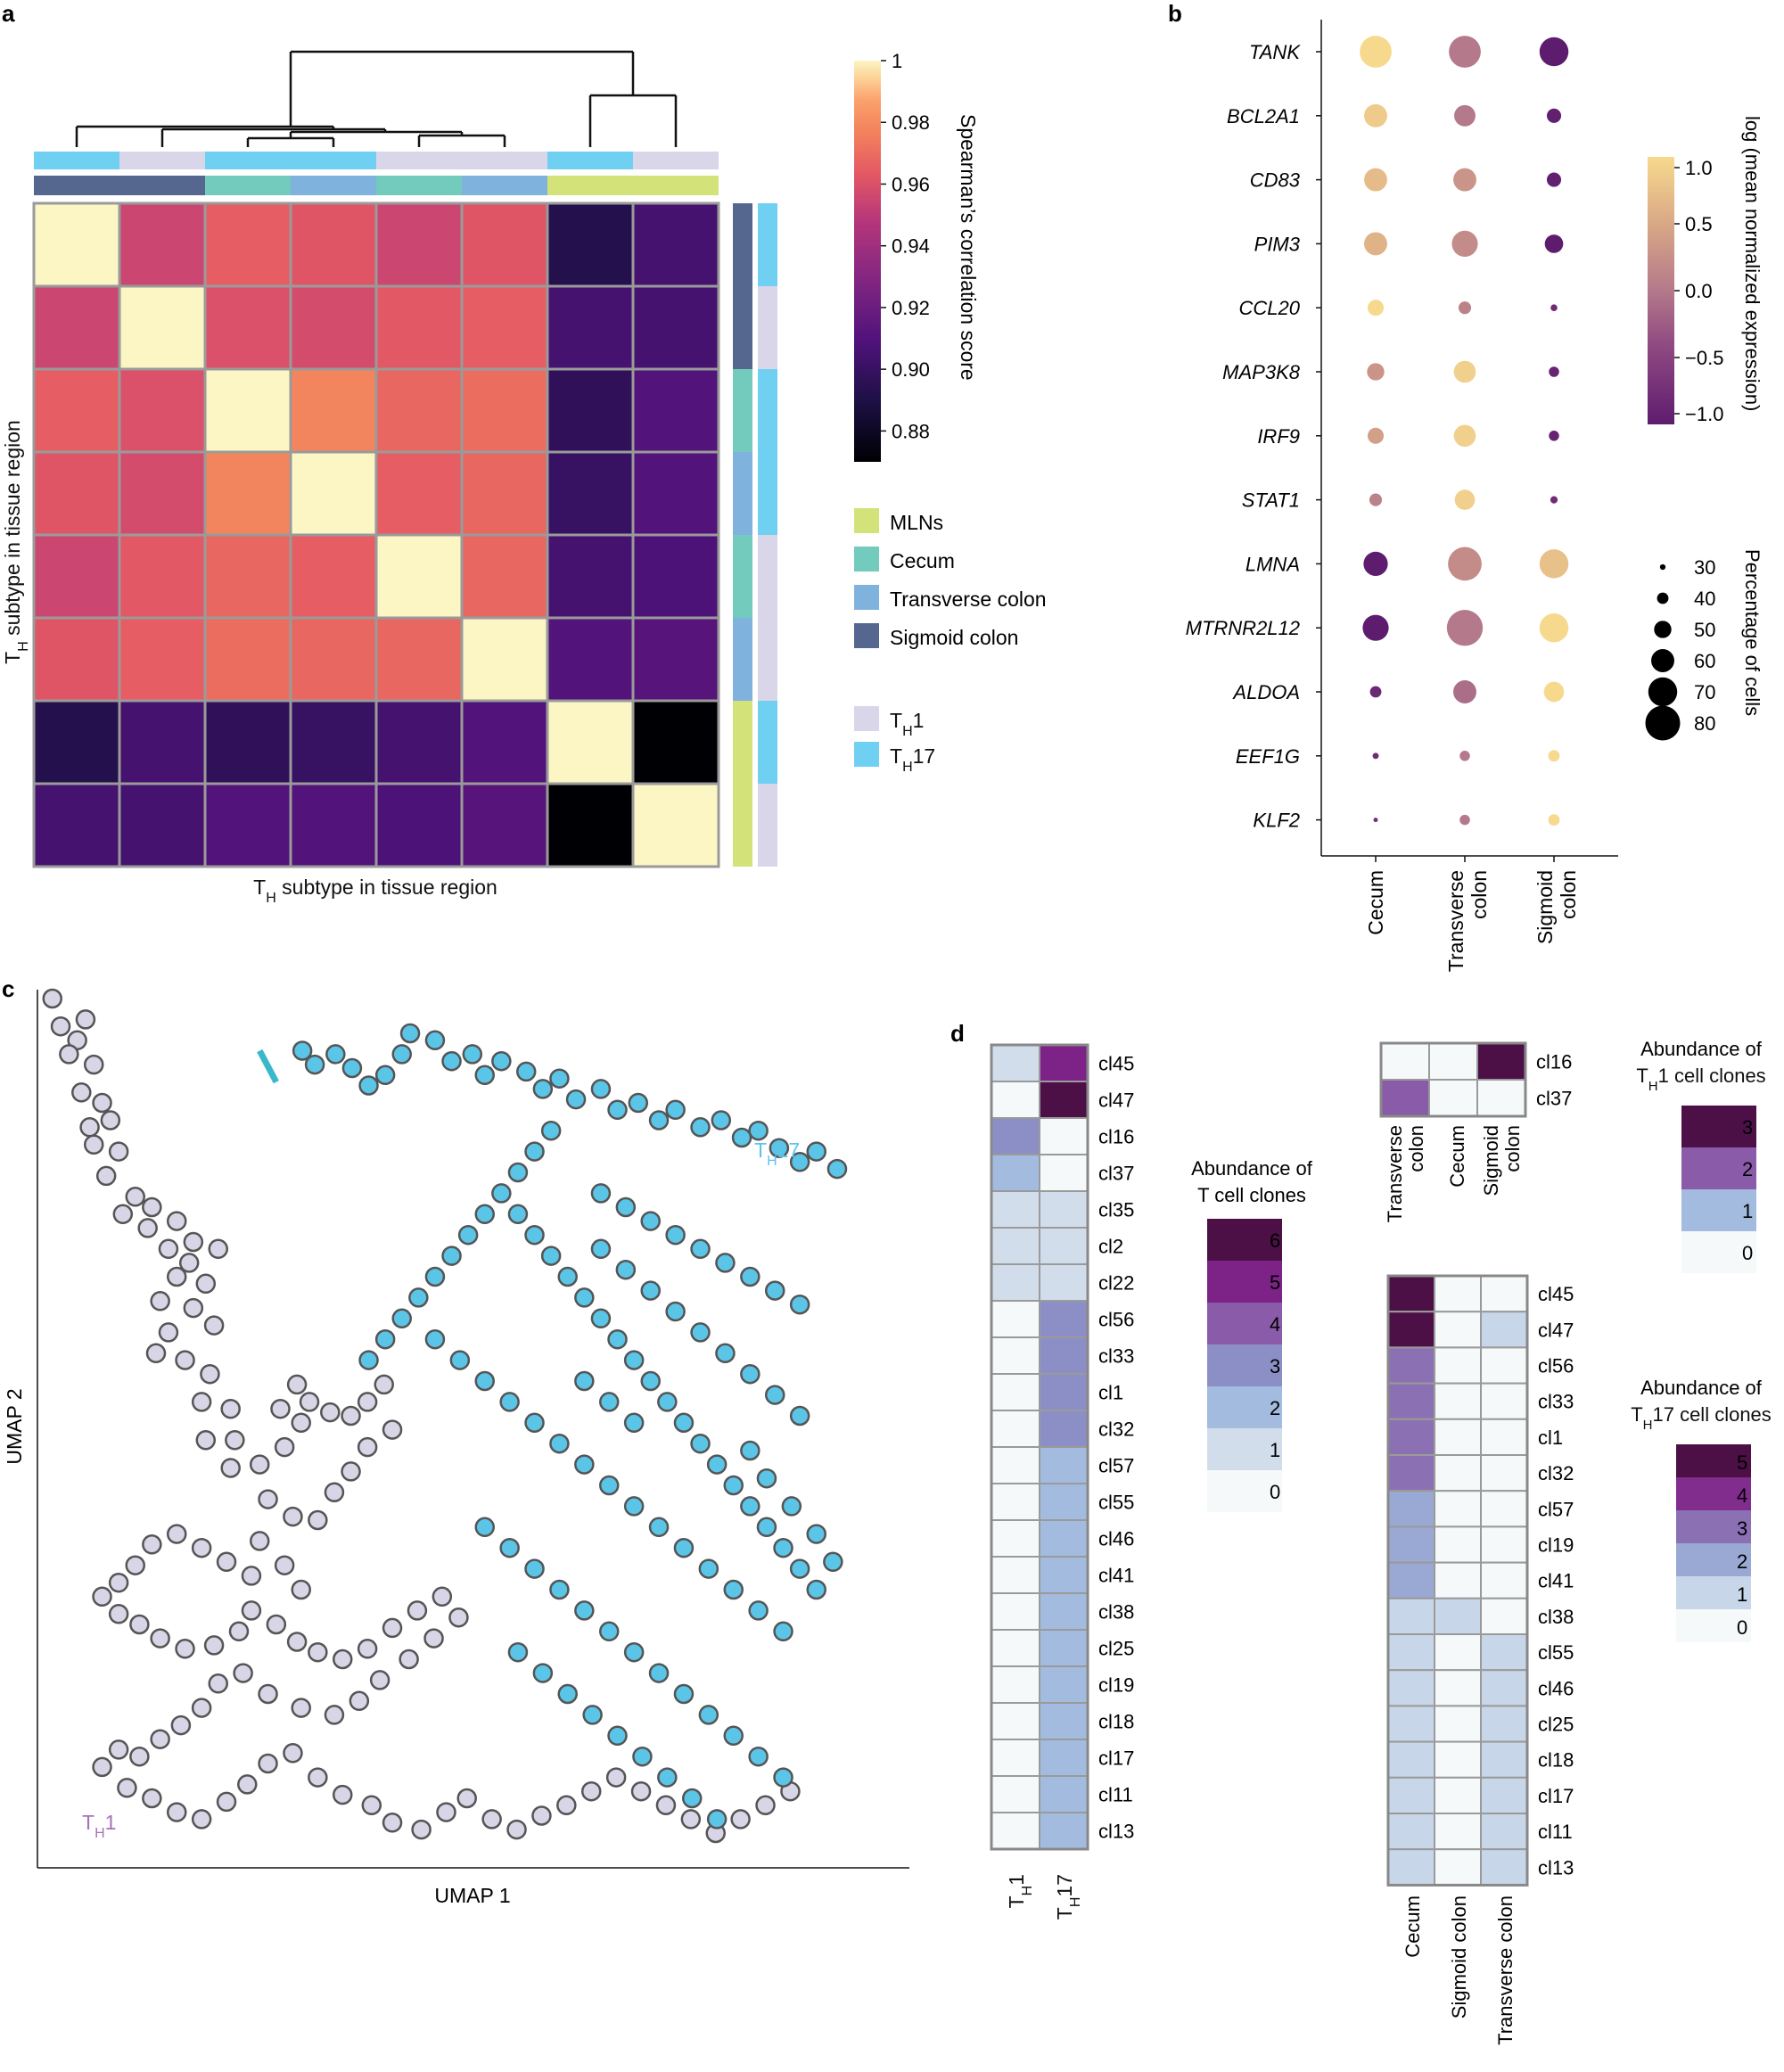 This screenshot has width=1784, height=2072. What do you see at coordinates (1742, 1528) in the screenshot?
I see `th17-colorbar-tick-label: 3` at bounding box center [1742, 1528].